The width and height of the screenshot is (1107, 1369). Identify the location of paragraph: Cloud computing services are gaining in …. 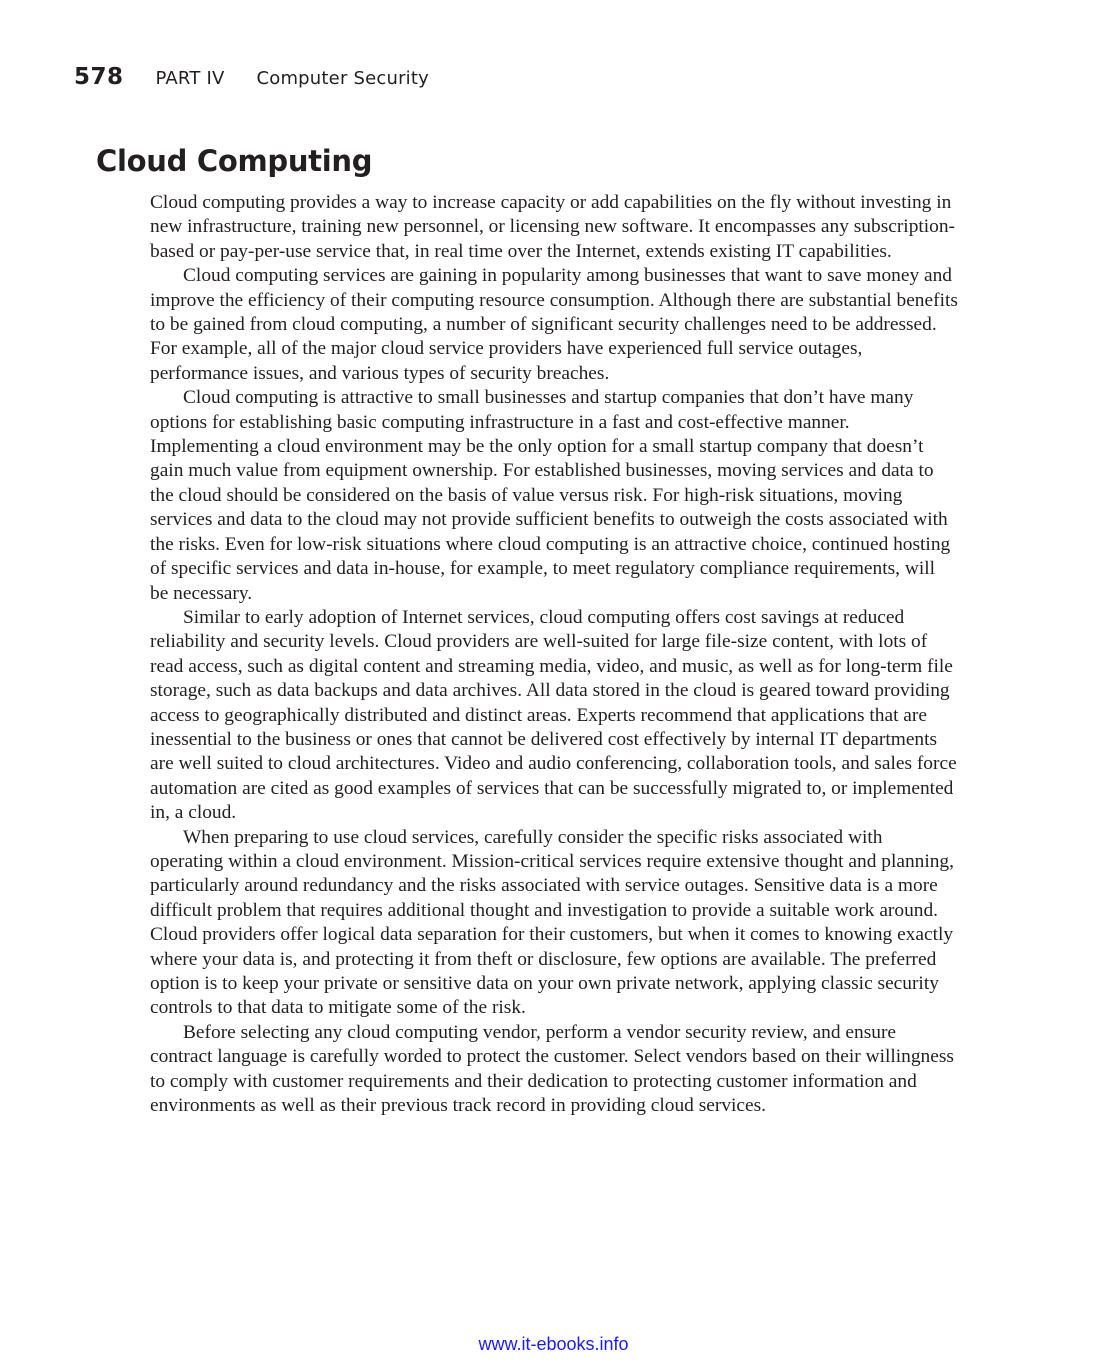
(554, 324).